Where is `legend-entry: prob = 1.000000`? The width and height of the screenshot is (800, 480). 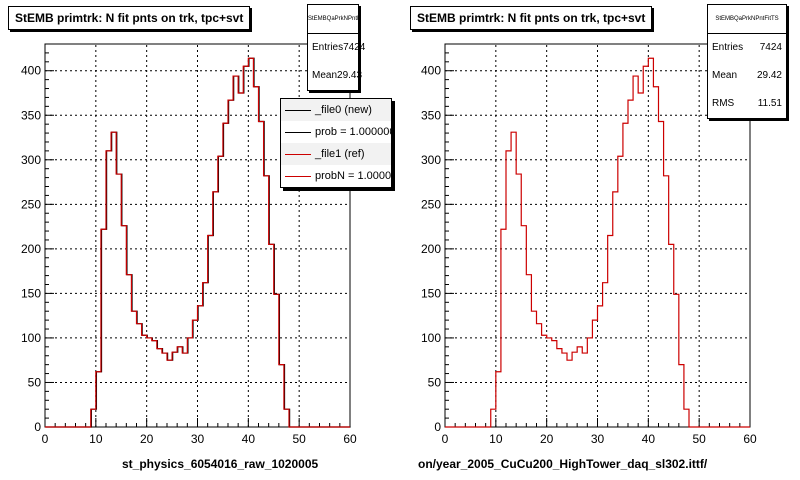 legend-entry: prob = 1.000000 is located at coordinates (336, 132).